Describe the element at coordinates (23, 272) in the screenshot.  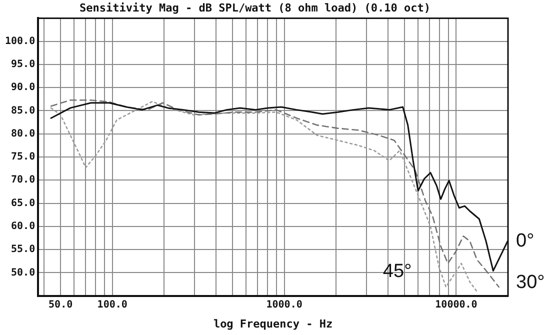
I see `y-tick-label: 50.0` at that location.